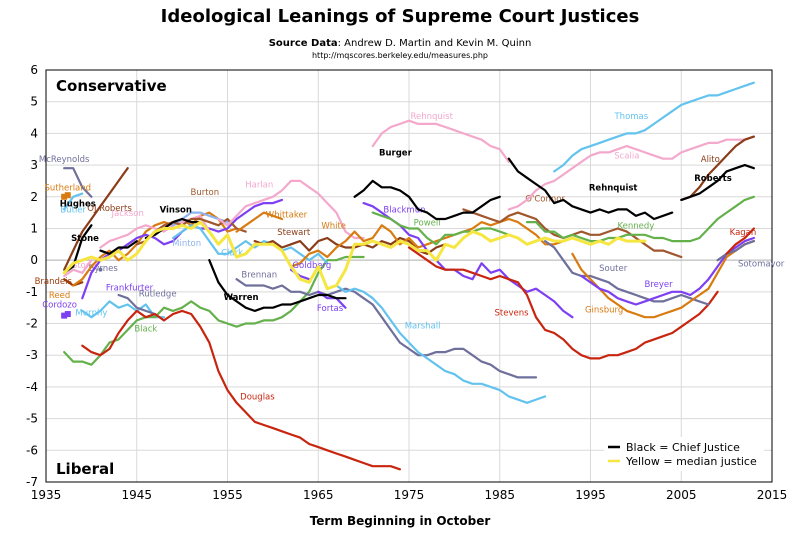 The image size is (800, 545). I want to click on series-label: Minton, so click(186, 244).